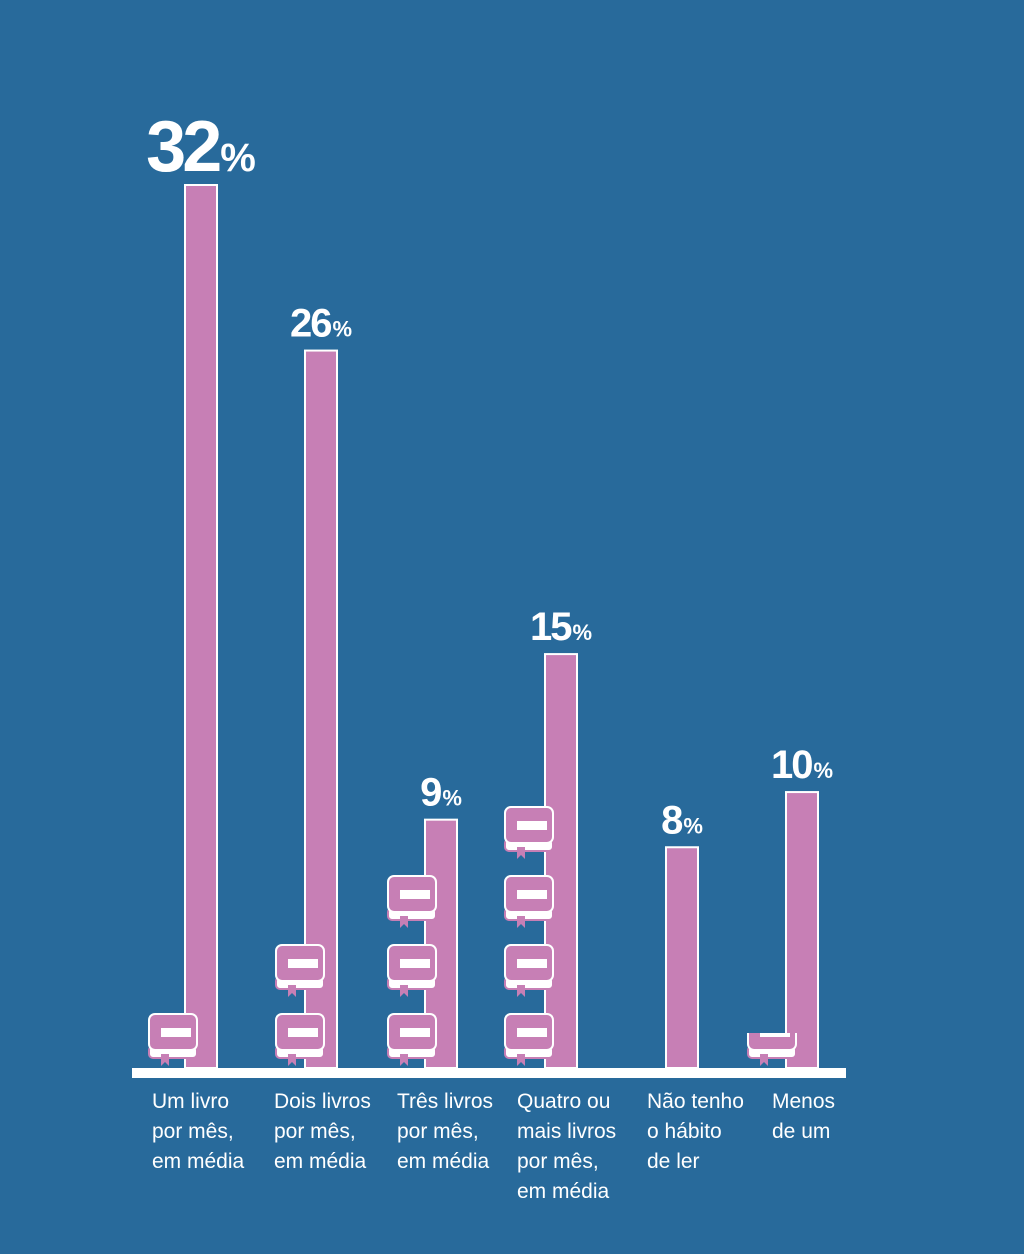  I want to click on category-label: Não tenho o hábito de ler, so click(695, 1132).